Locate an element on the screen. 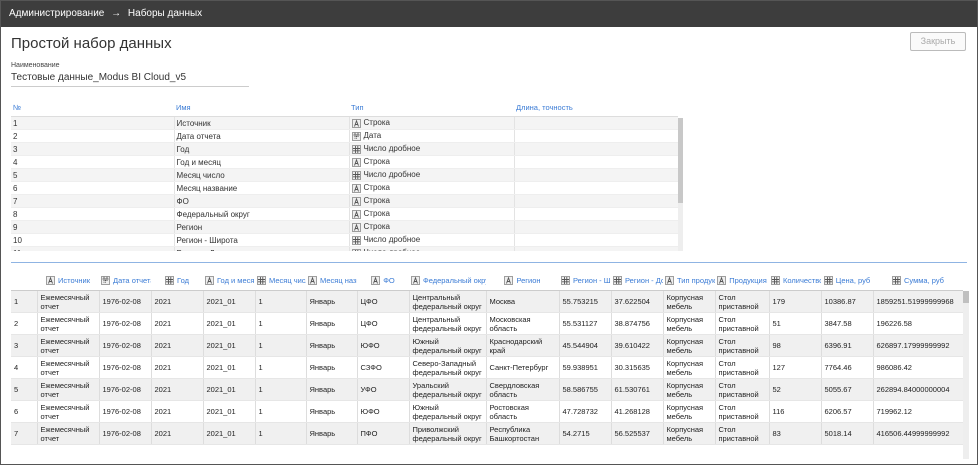 This screenshot has height=465, width=978. column-header: Источник is located at coordinates (68, 281).